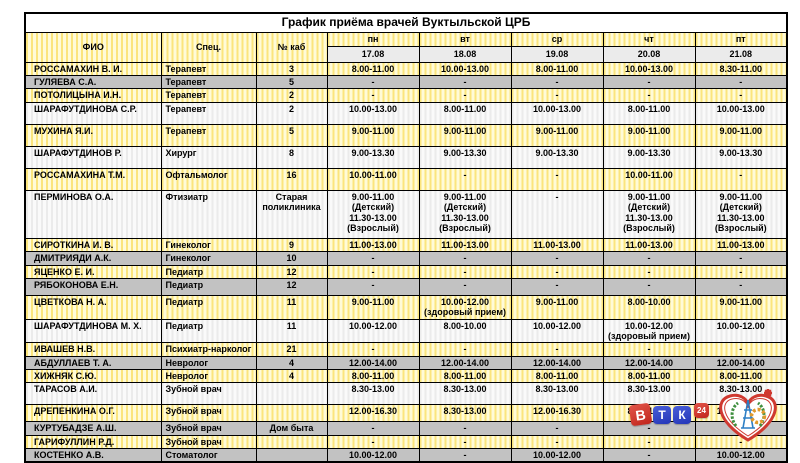  Describe the element at coordinates (291, 82) in the screenshot. I see `cabinet-cell: 5` at that location.